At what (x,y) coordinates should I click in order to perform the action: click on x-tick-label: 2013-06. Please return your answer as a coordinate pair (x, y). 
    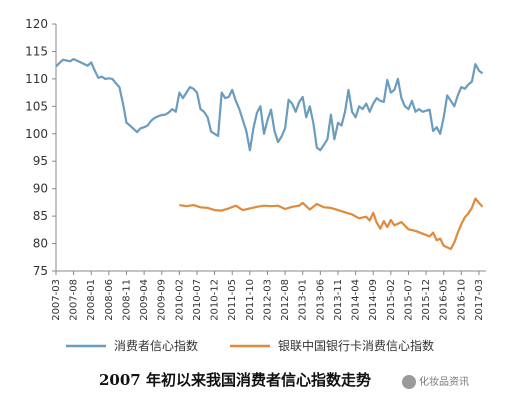
    Looking at the image, I should click on (320, 300).